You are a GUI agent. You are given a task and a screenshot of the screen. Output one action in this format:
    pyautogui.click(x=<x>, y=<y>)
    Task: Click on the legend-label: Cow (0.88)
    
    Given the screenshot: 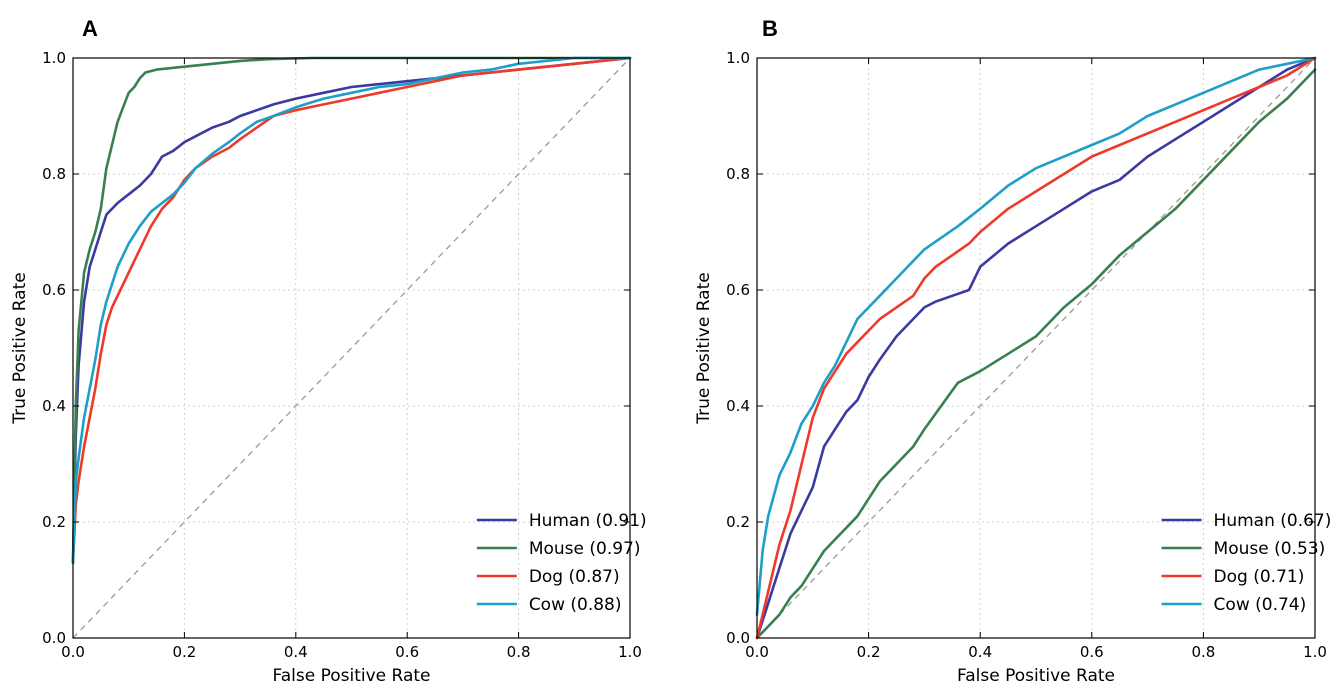 What is the action you would take?
    pyautogui.click(x=575, y=605)
    